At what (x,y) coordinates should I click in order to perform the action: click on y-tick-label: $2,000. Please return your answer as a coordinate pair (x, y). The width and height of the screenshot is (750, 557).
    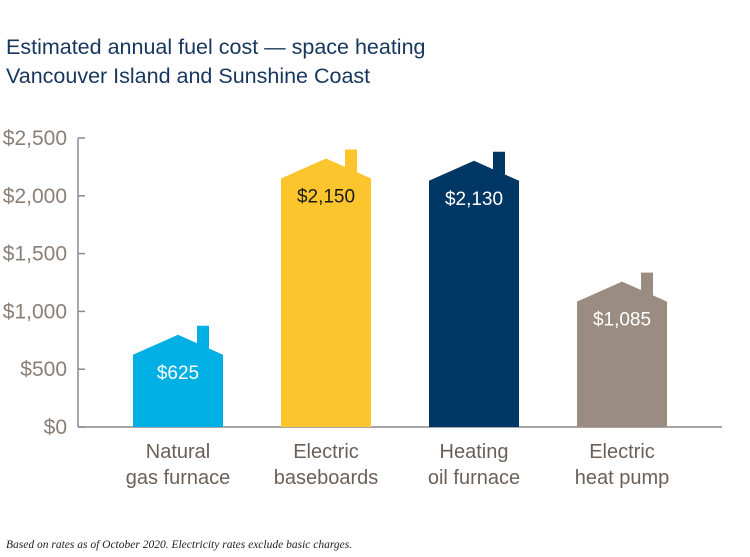
    Looking at the image, I should click on (35, 196).